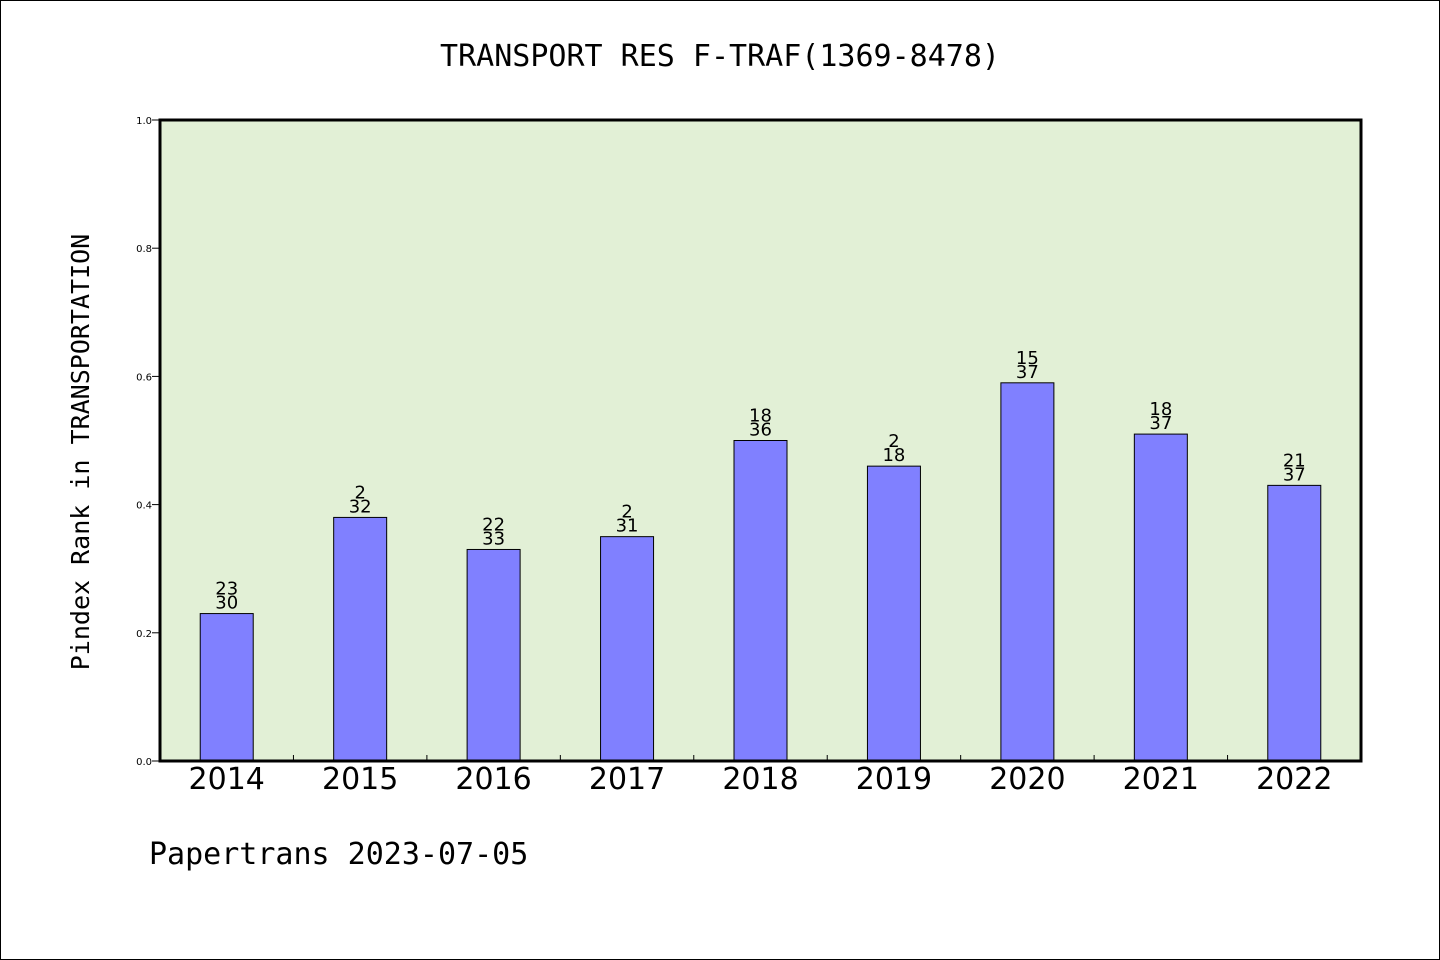  Describe the element at coordinates (893, 613) in the screenshot. I see `bar-2019` at that location.